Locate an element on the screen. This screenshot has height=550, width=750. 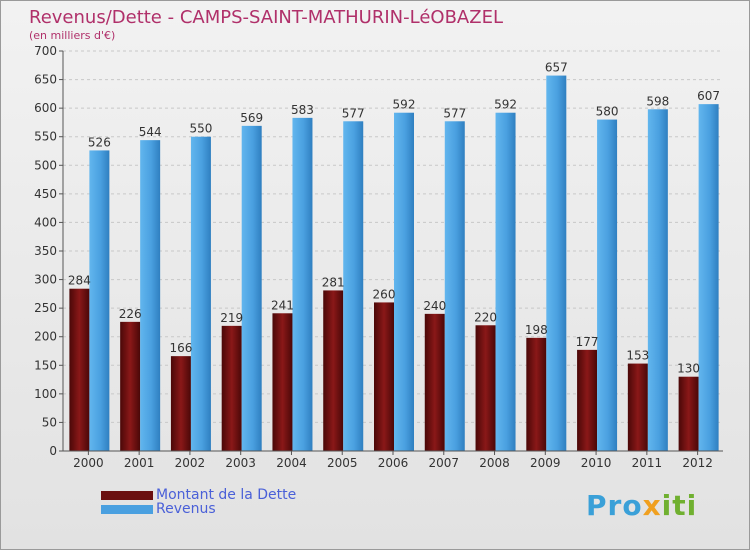
revenue-value-label: 607 is located at coordinates (708, 96).